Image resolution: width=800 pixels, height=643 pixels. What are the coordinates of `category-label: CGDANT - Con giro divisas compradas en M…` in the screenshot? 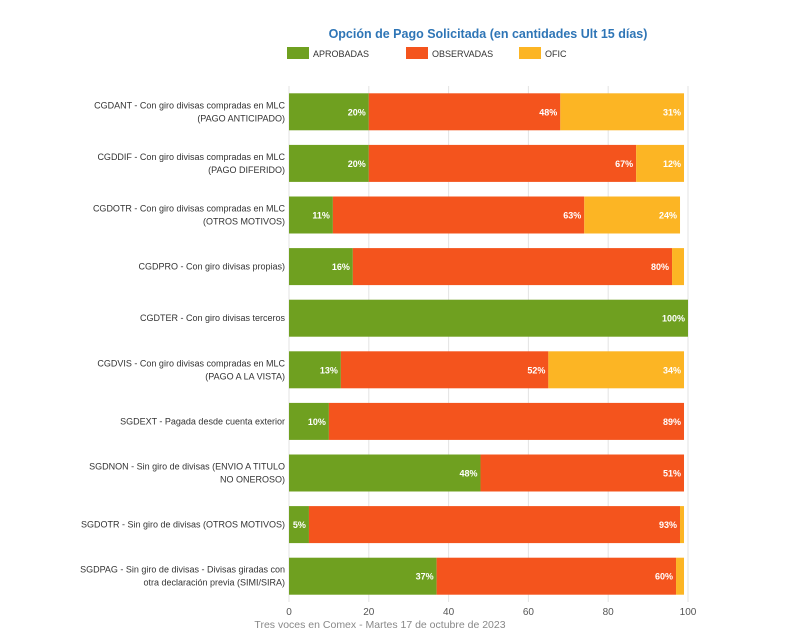 It's located at (189, 105).